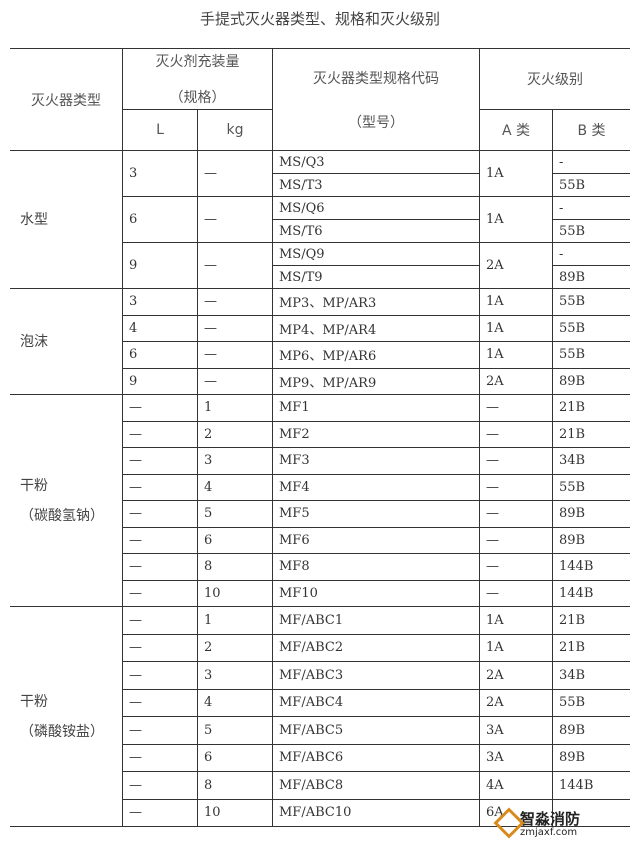  I want to click on header-B: B 类, so click(591, 130).